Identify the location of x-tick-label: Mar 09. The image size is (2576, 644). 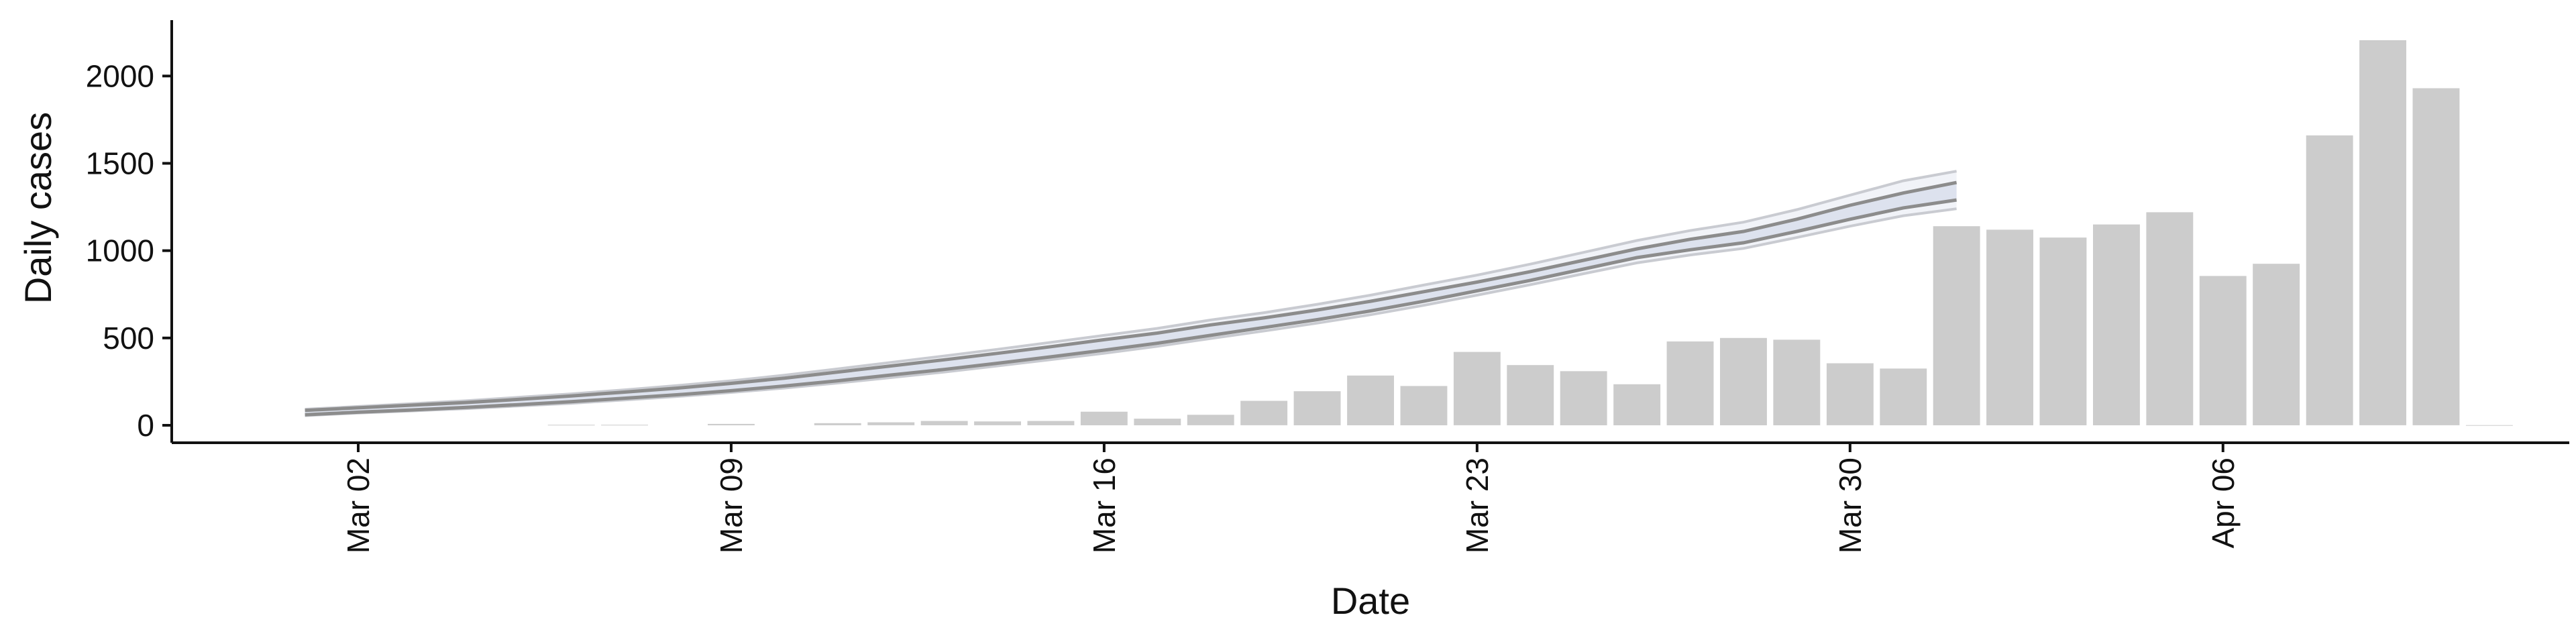
(731, 505).